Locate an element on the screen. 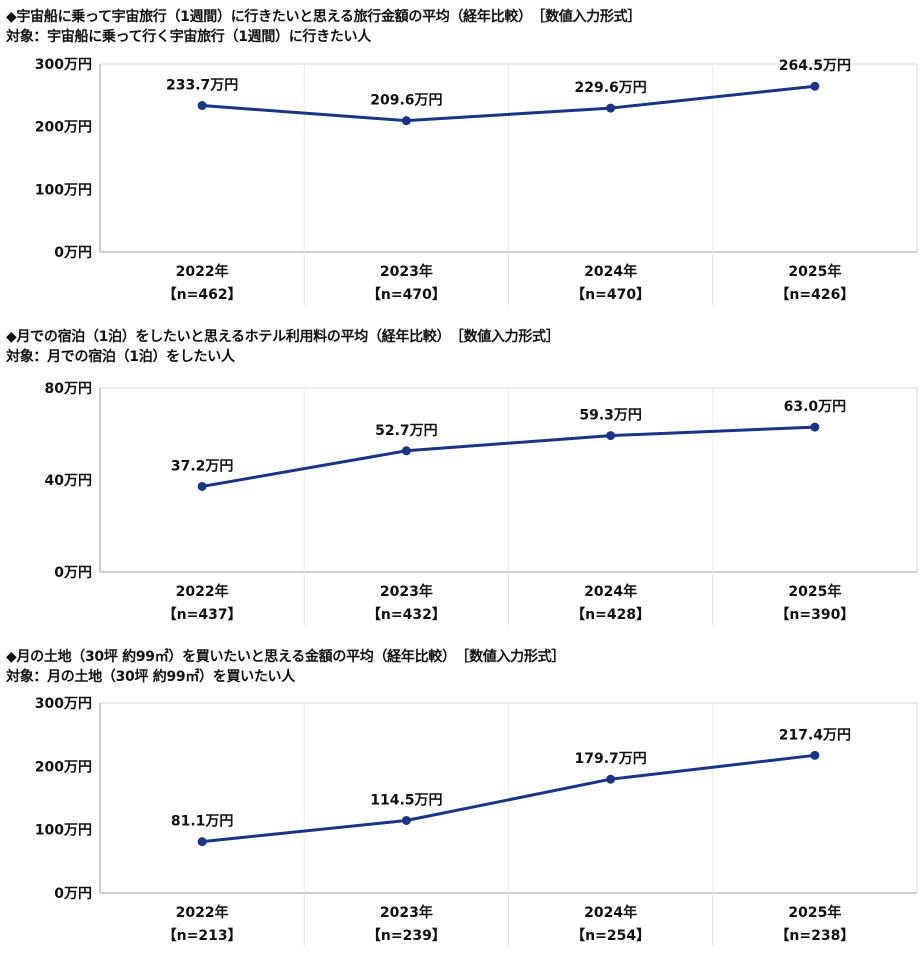  data-label: 114.5万円 is located at coordinates (406, 800).